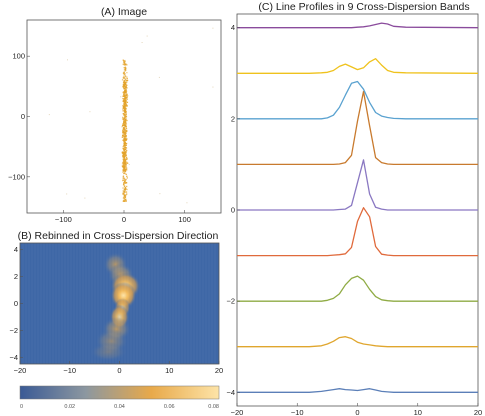  Describe the element at coordinates (478, 412) in the screenshot. I see `panel-c-xtick-label: 20` at that location.